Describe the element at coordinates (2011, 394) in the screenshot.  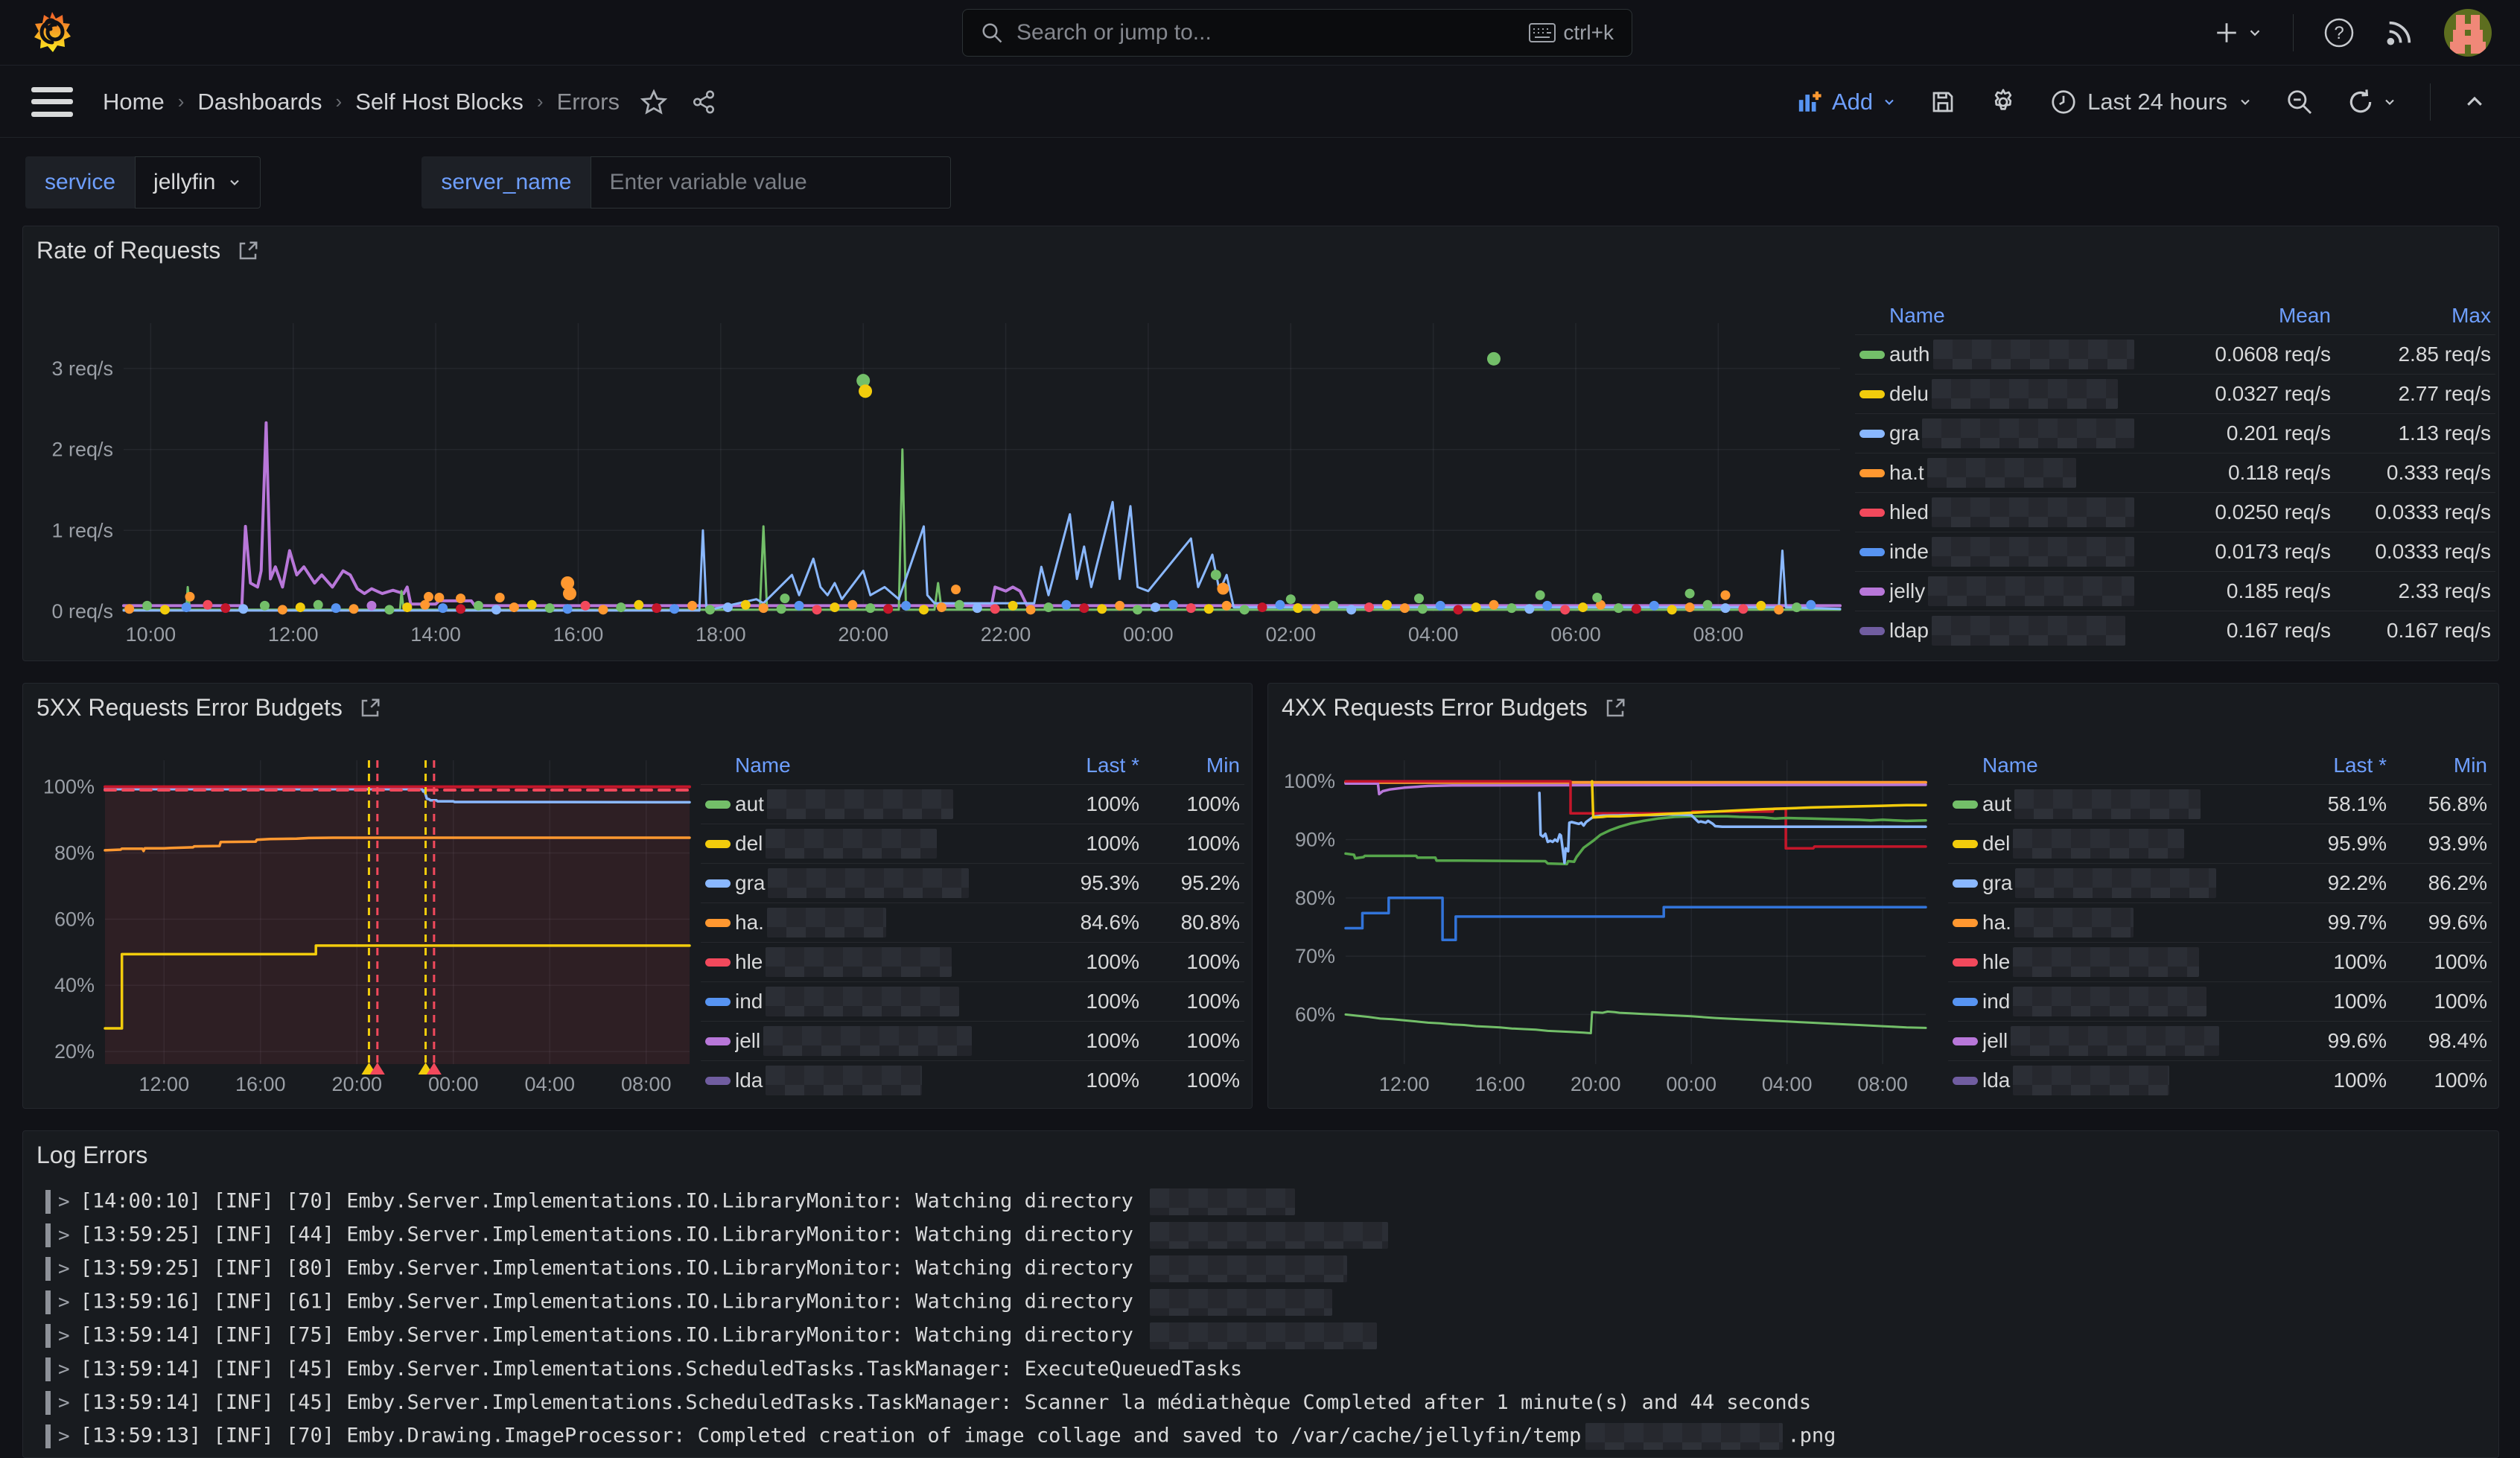
I see `series-name: delu` at that location.